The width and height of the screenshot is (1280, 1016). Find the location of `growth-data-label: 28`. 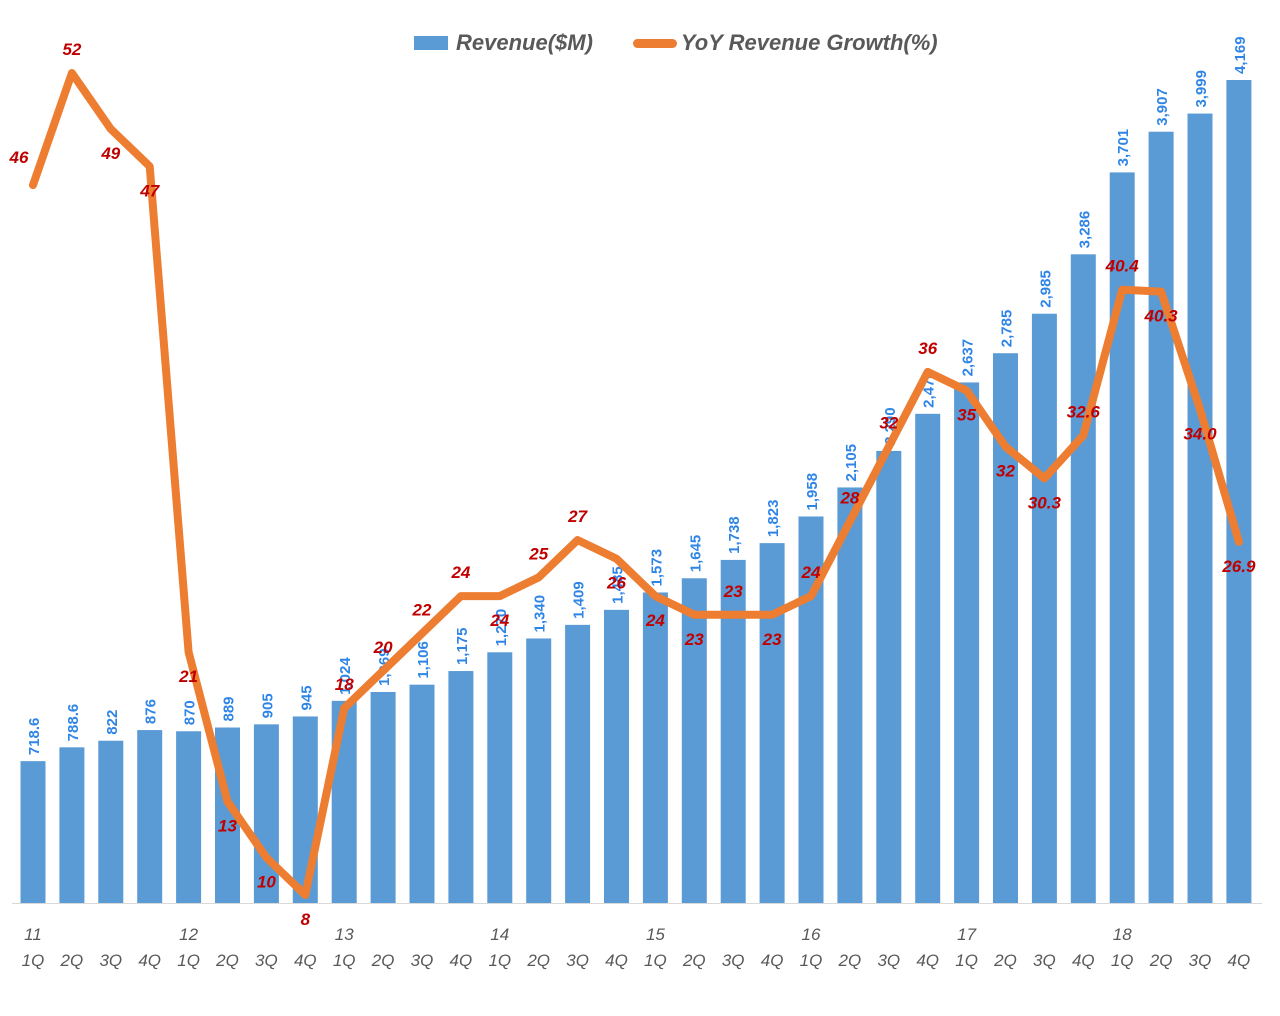

growth-data-label: 28 is located at coordinates (849, 497).